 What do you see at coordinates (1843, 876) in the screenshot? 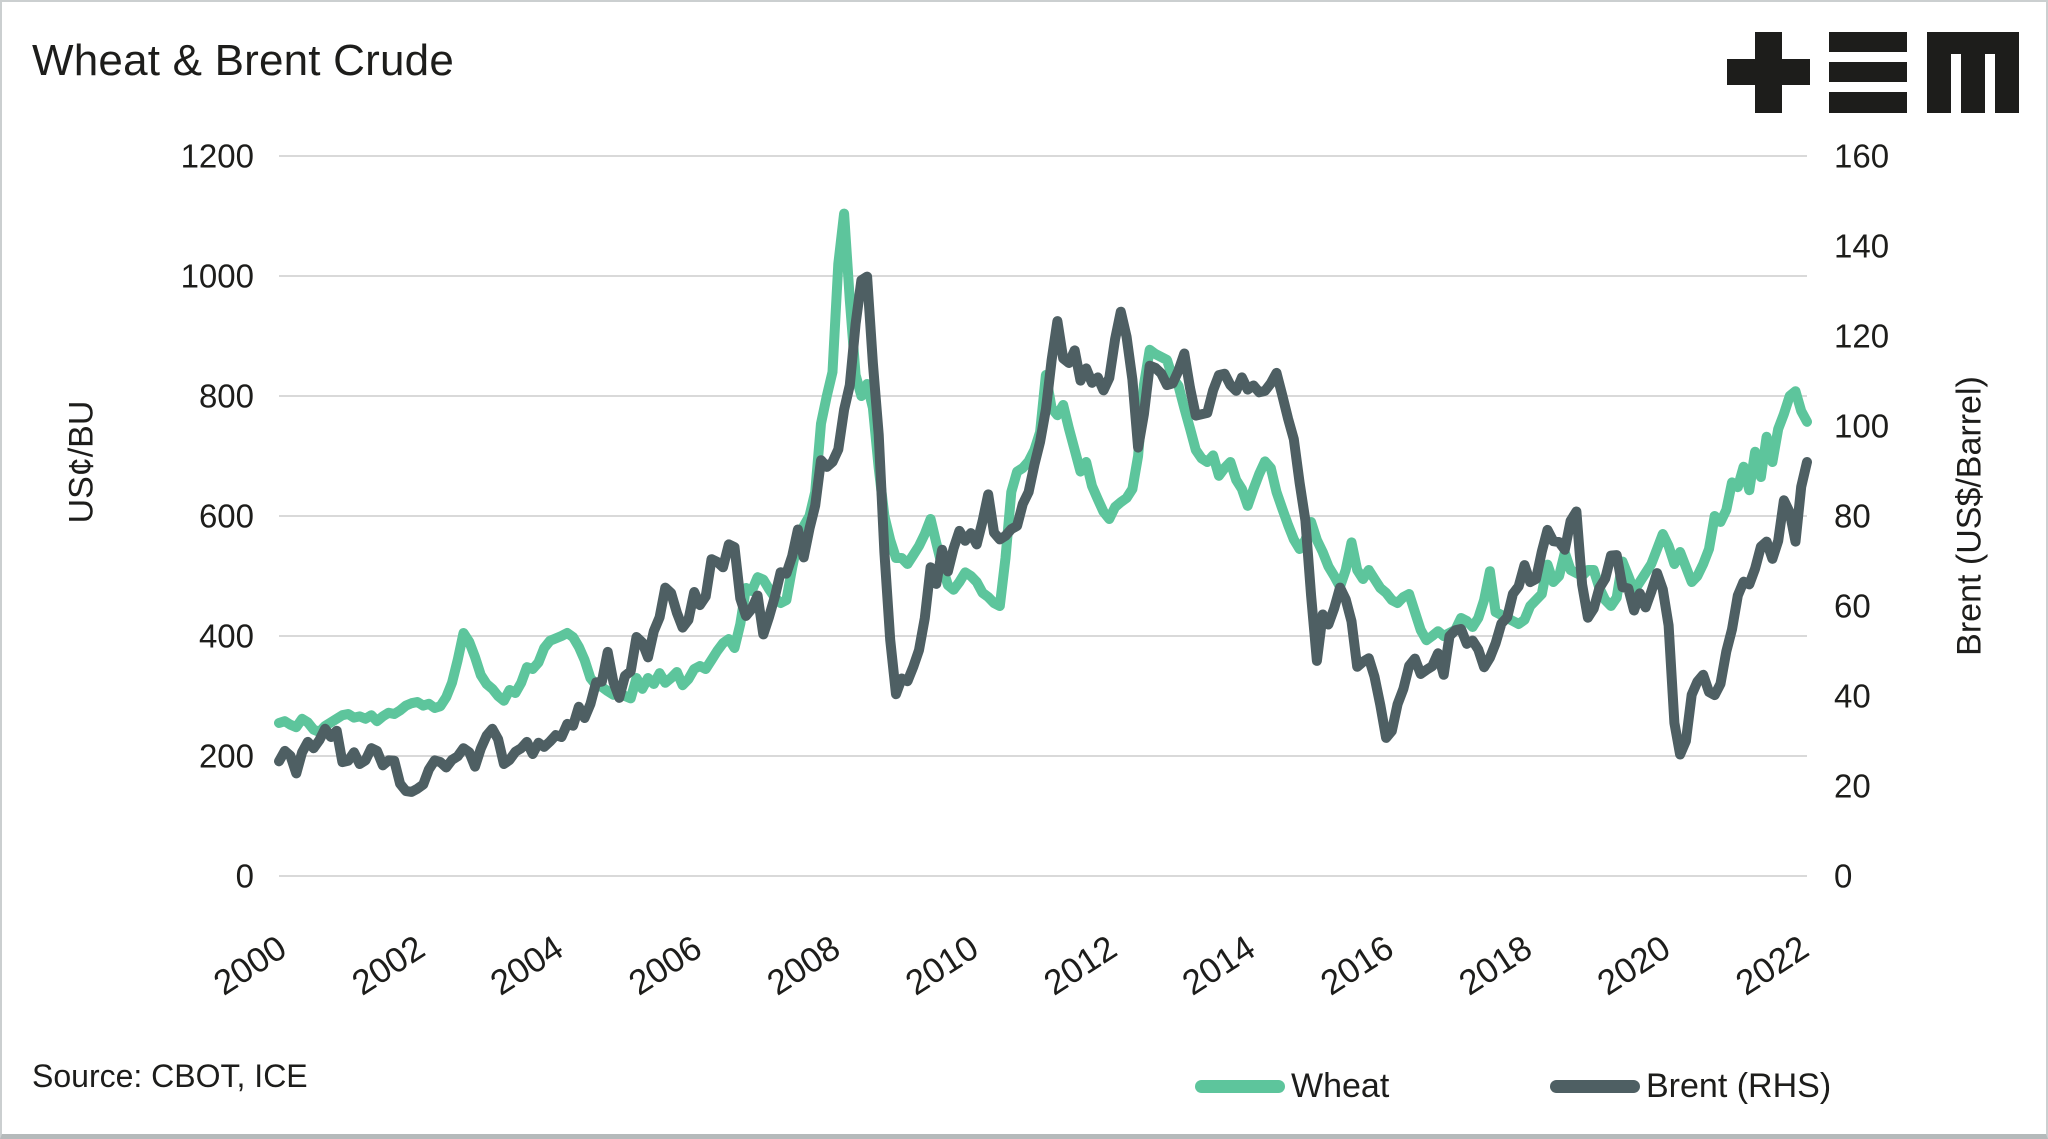
I see `right-tick-0: 0` at bounding box center [1843, 876].